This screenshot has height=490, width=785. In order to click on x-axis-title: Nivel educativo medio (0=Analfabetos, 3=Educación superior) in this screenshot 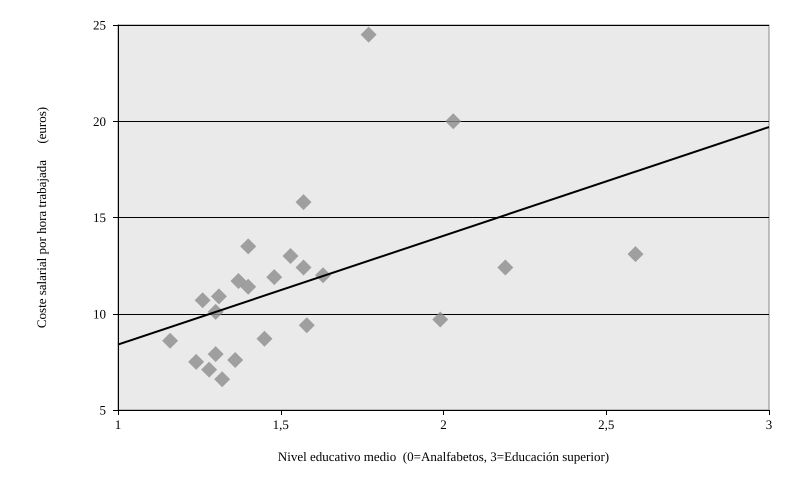, I will do `click(444, 456)`.